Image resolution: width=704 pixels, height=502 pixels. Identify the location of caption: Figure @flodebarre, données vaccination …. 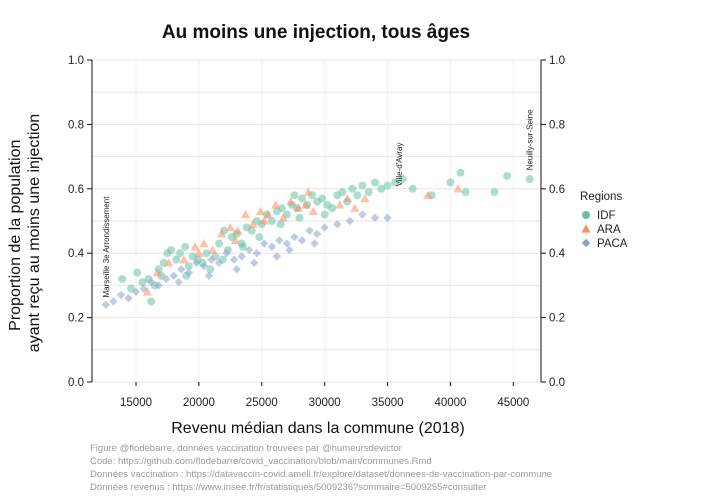
(321, 468).